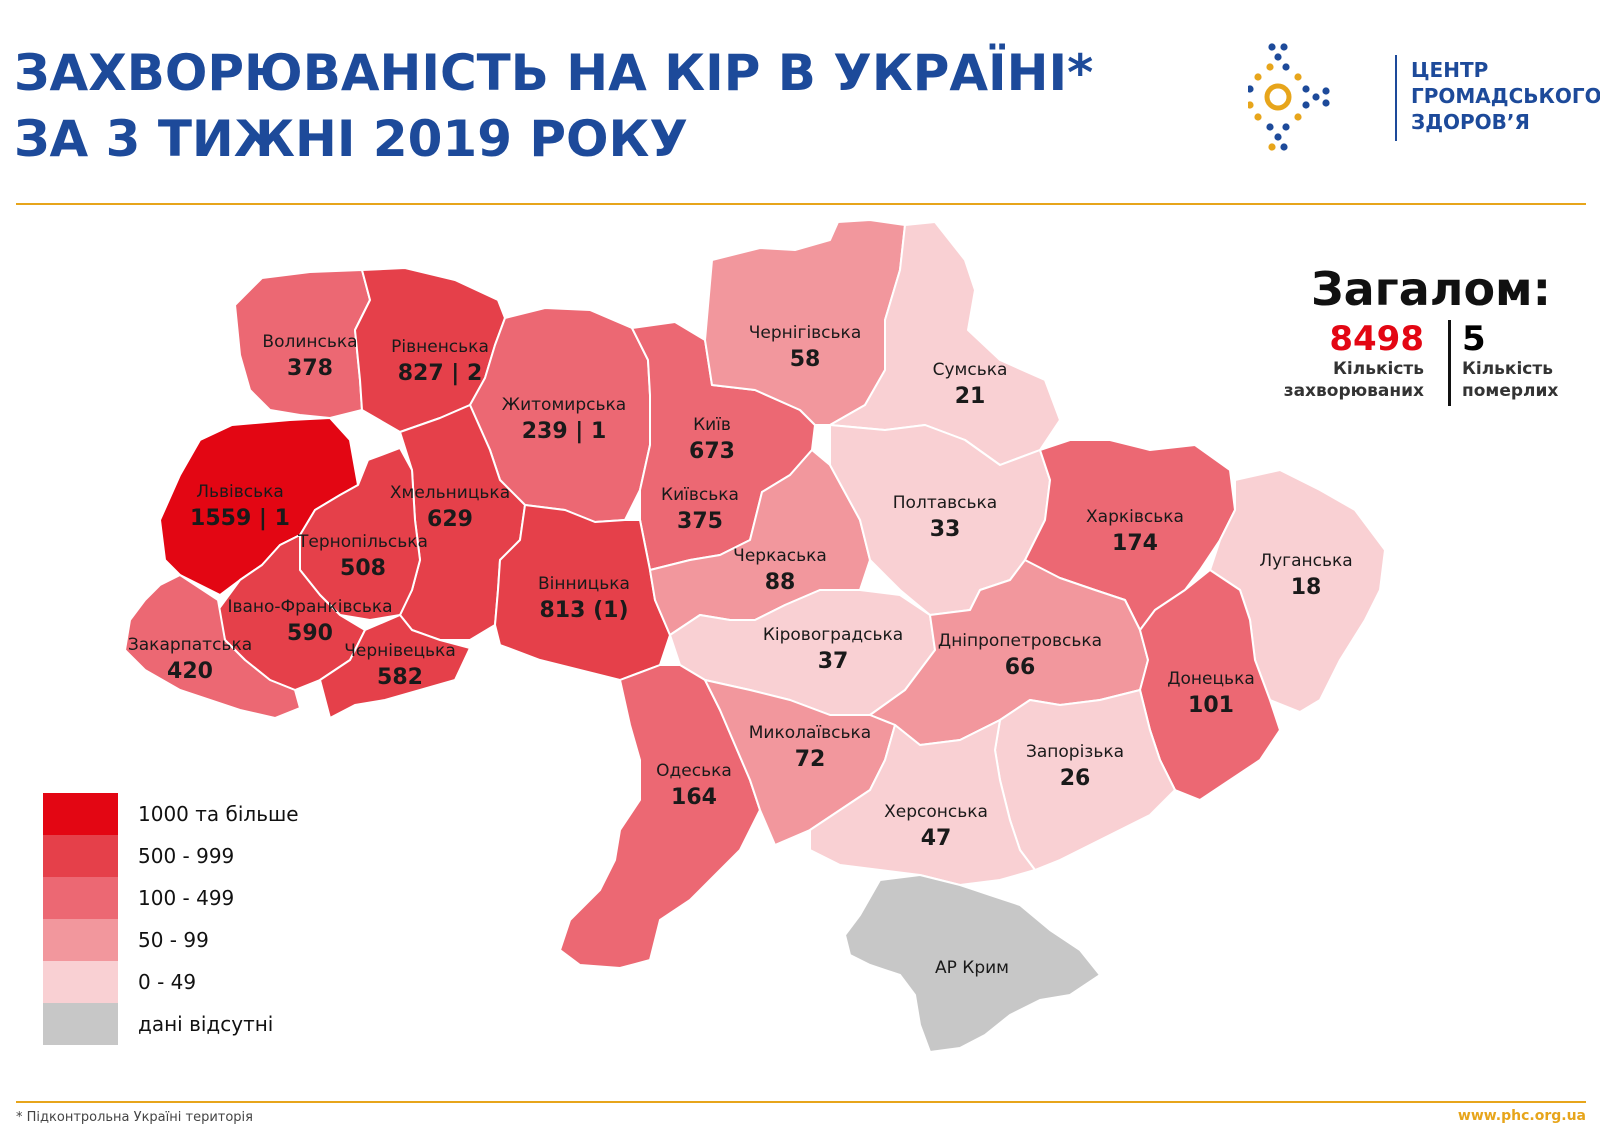 The image size is (1600, 1131). I want to click on title-line-2: ЗА 3 ТИЖНІ 2019 РОКУ, so click(351, 139).